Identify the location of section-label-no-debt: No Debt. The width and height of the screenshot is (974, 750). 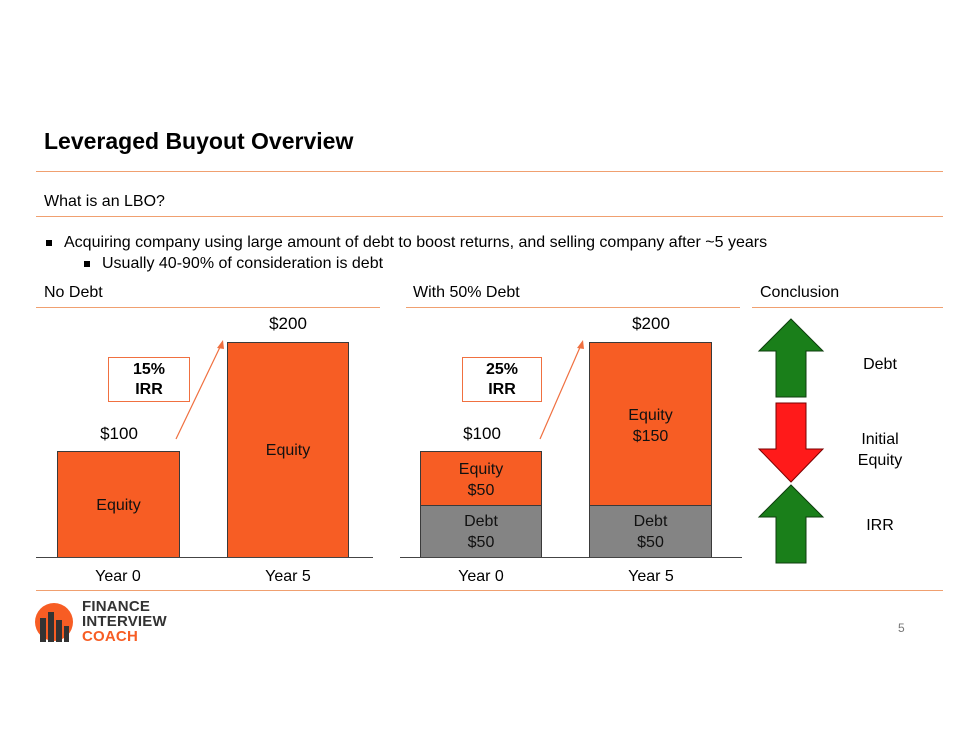
(73, 292).